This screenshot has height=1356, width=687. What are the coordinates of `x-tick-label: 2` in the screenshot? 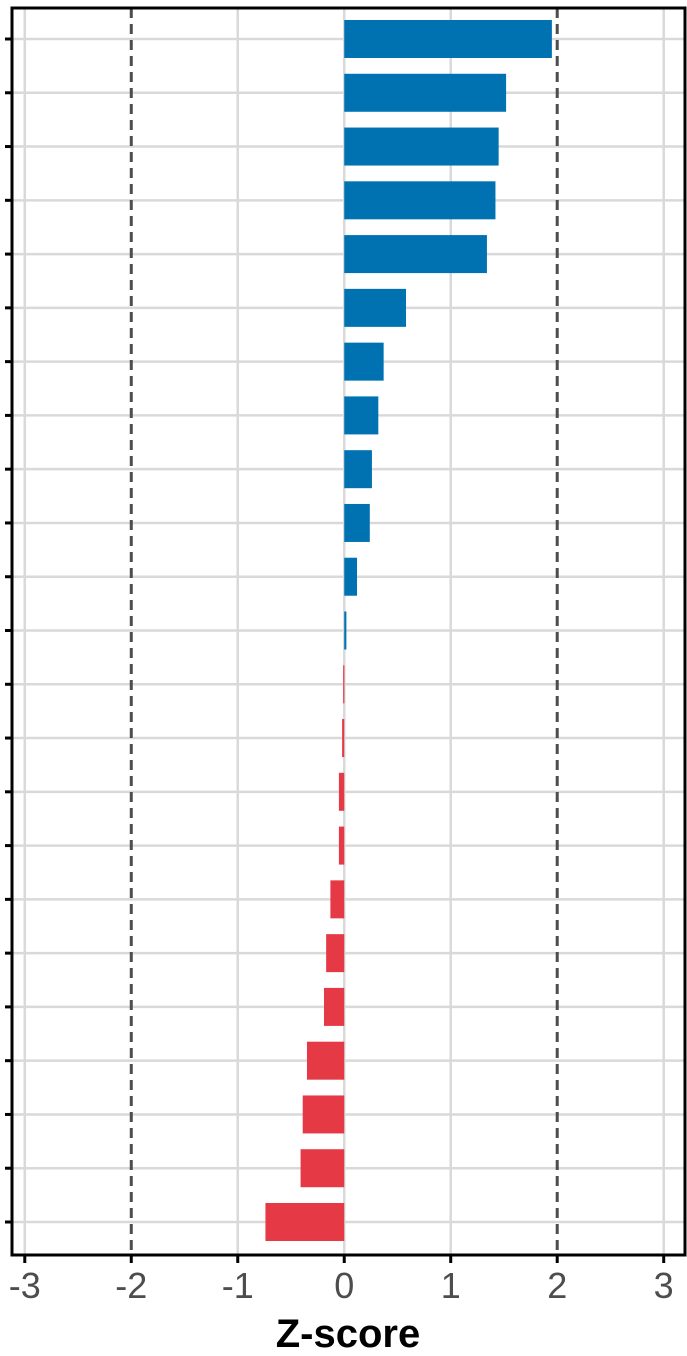 It's located at (557, 1285).